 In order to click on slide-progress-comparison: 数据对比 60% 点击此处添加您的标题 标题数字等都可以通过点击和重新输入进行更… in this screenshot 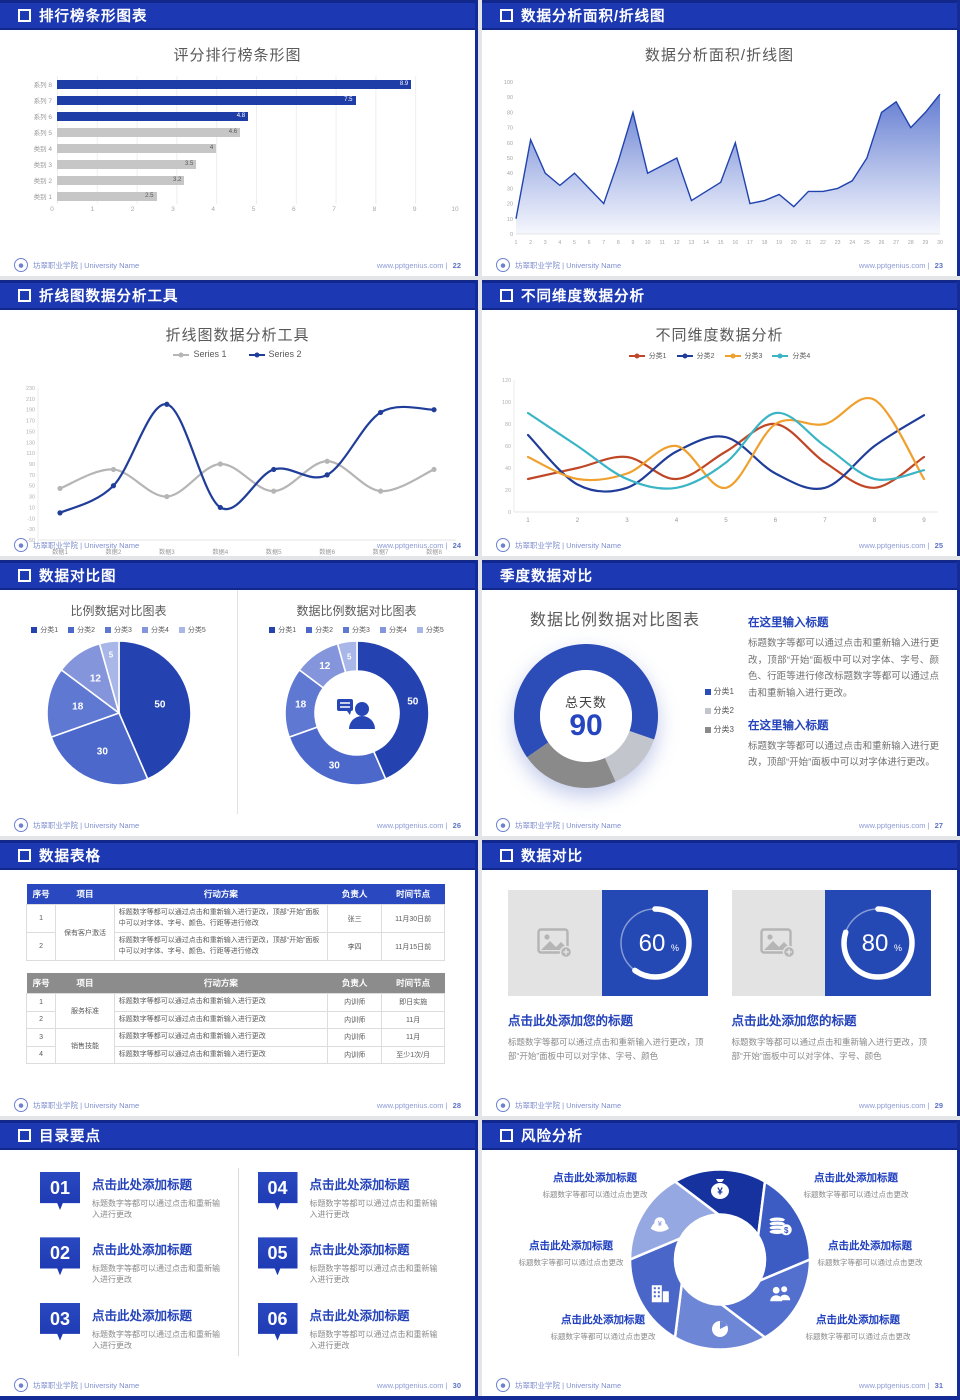, I will do `click(721, 978)`.